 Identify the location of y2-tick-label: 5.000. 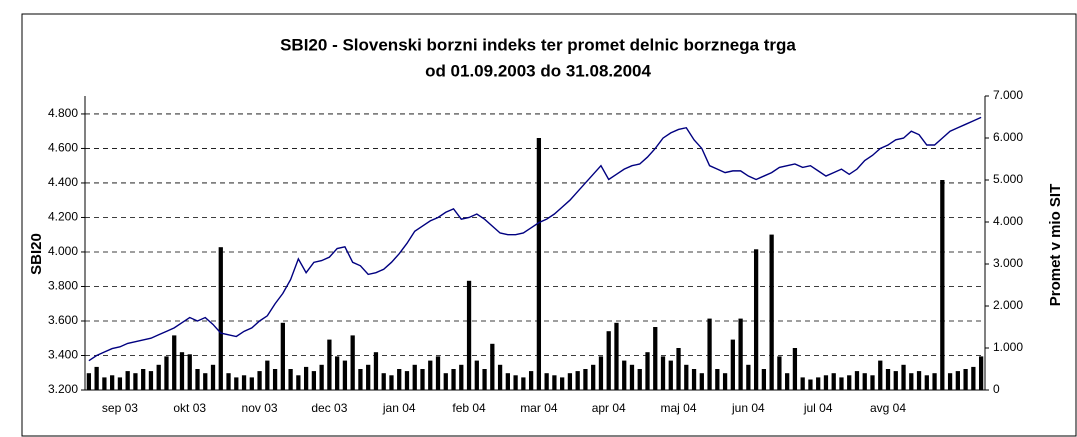
(1008, 179).